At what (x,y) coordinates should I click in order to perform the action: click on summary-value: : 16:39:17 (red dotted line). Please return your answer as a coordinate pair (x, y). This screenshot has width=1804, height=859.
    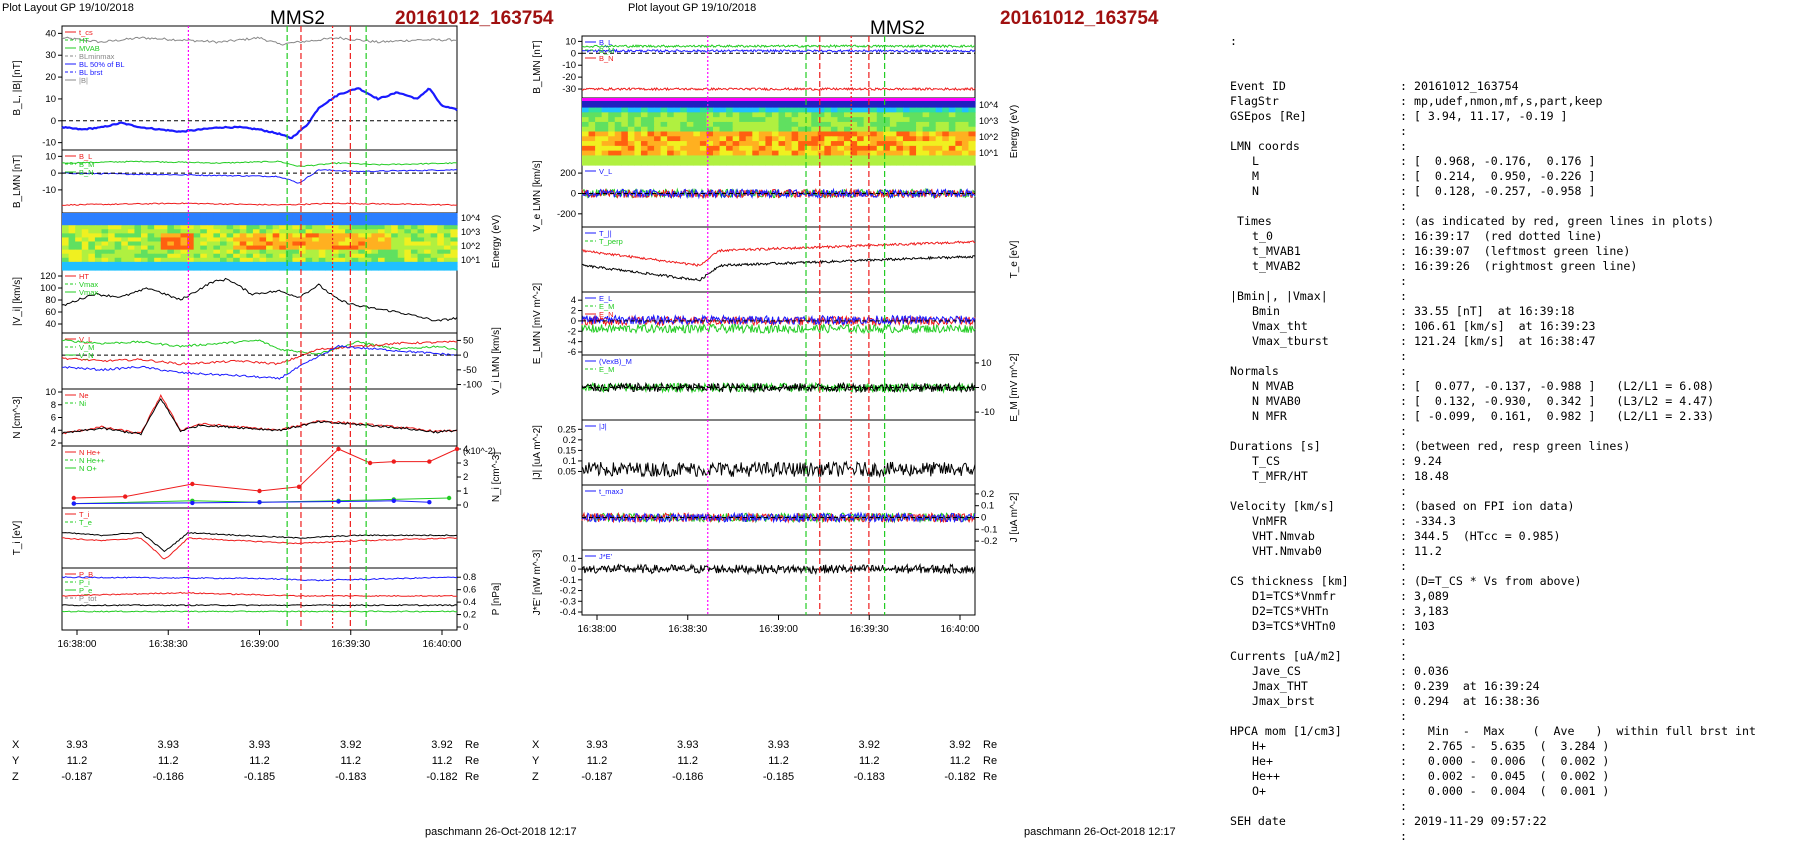
    Looking at the image, I should click on (1501, 236).